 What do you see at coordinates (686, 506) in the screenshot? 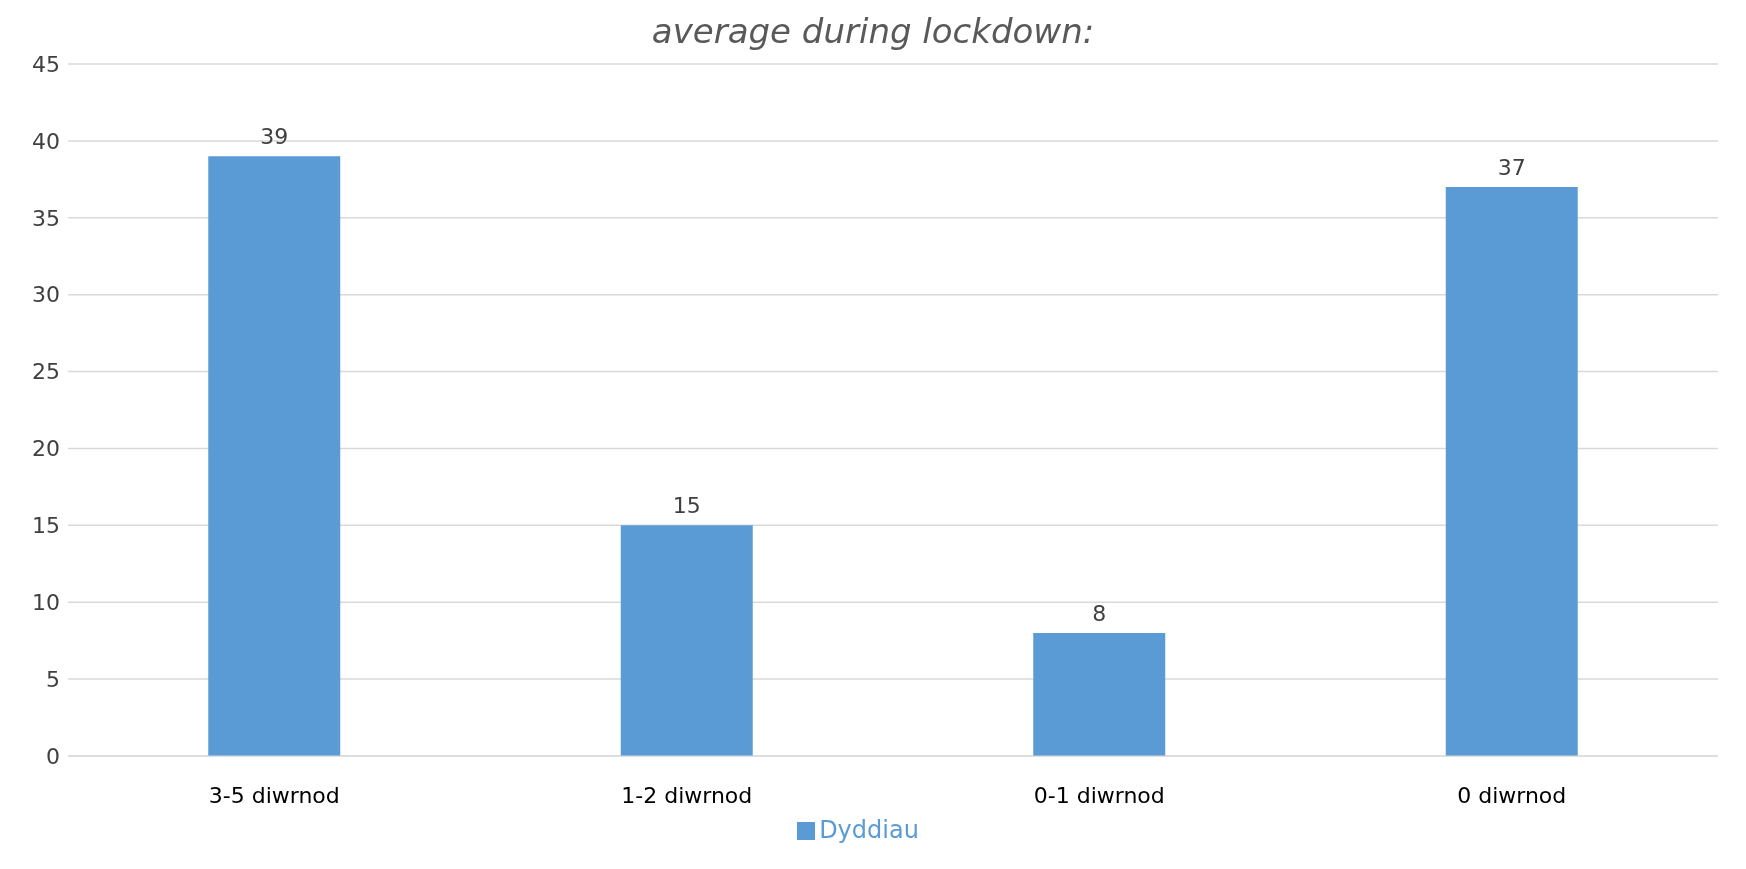
I see `data-label: 15` at bounding box center [686, 506].